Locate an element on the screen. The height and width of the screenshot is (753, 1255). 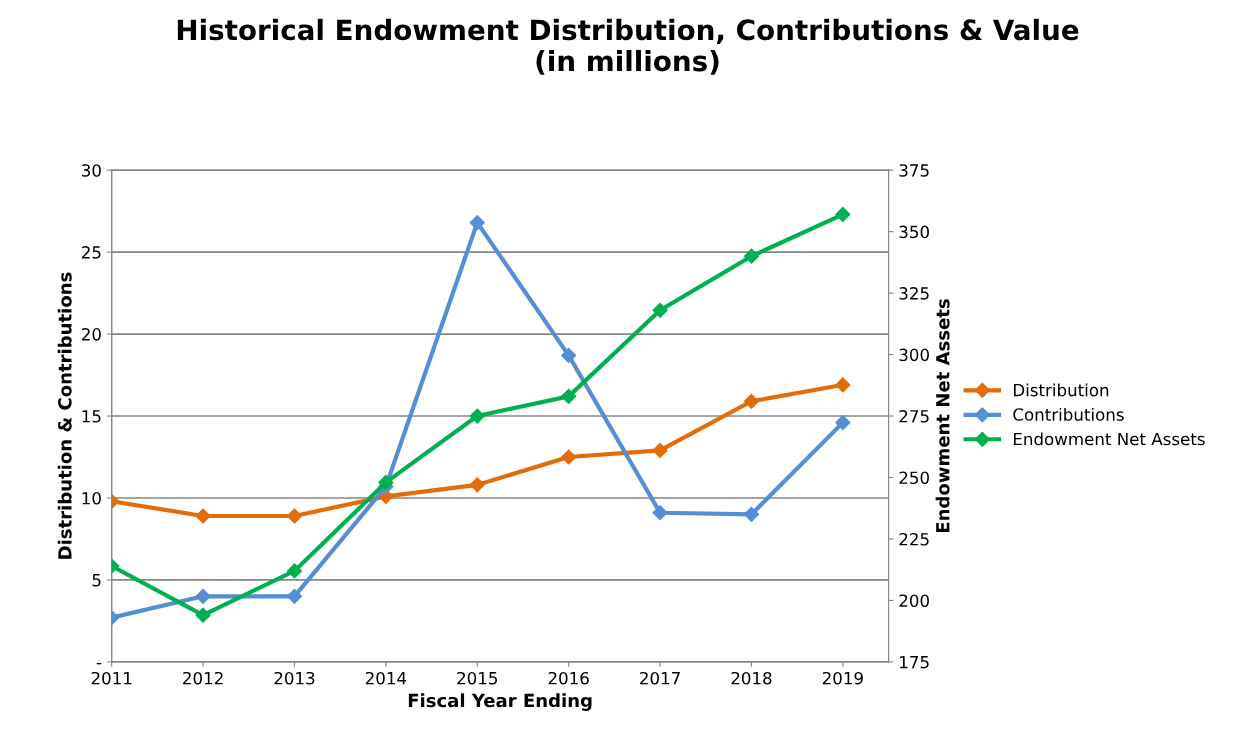
y2-tick-label: 175 is located at coordinates (914, 662).